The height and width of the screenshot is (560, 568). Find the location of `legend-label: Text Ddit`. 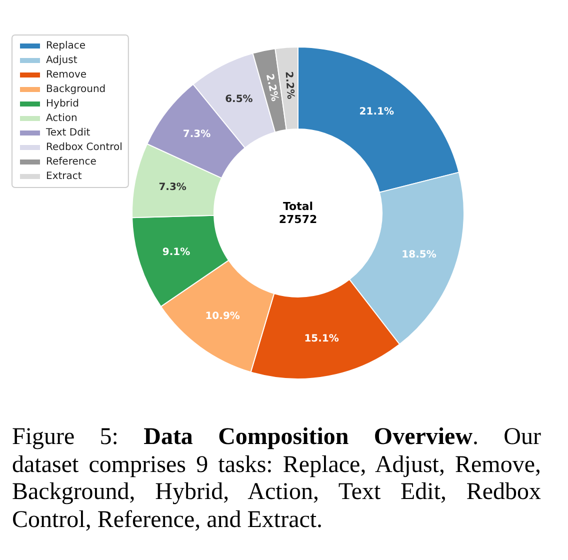

legend-label: Text Ddit is located at coordinates (67, 133).